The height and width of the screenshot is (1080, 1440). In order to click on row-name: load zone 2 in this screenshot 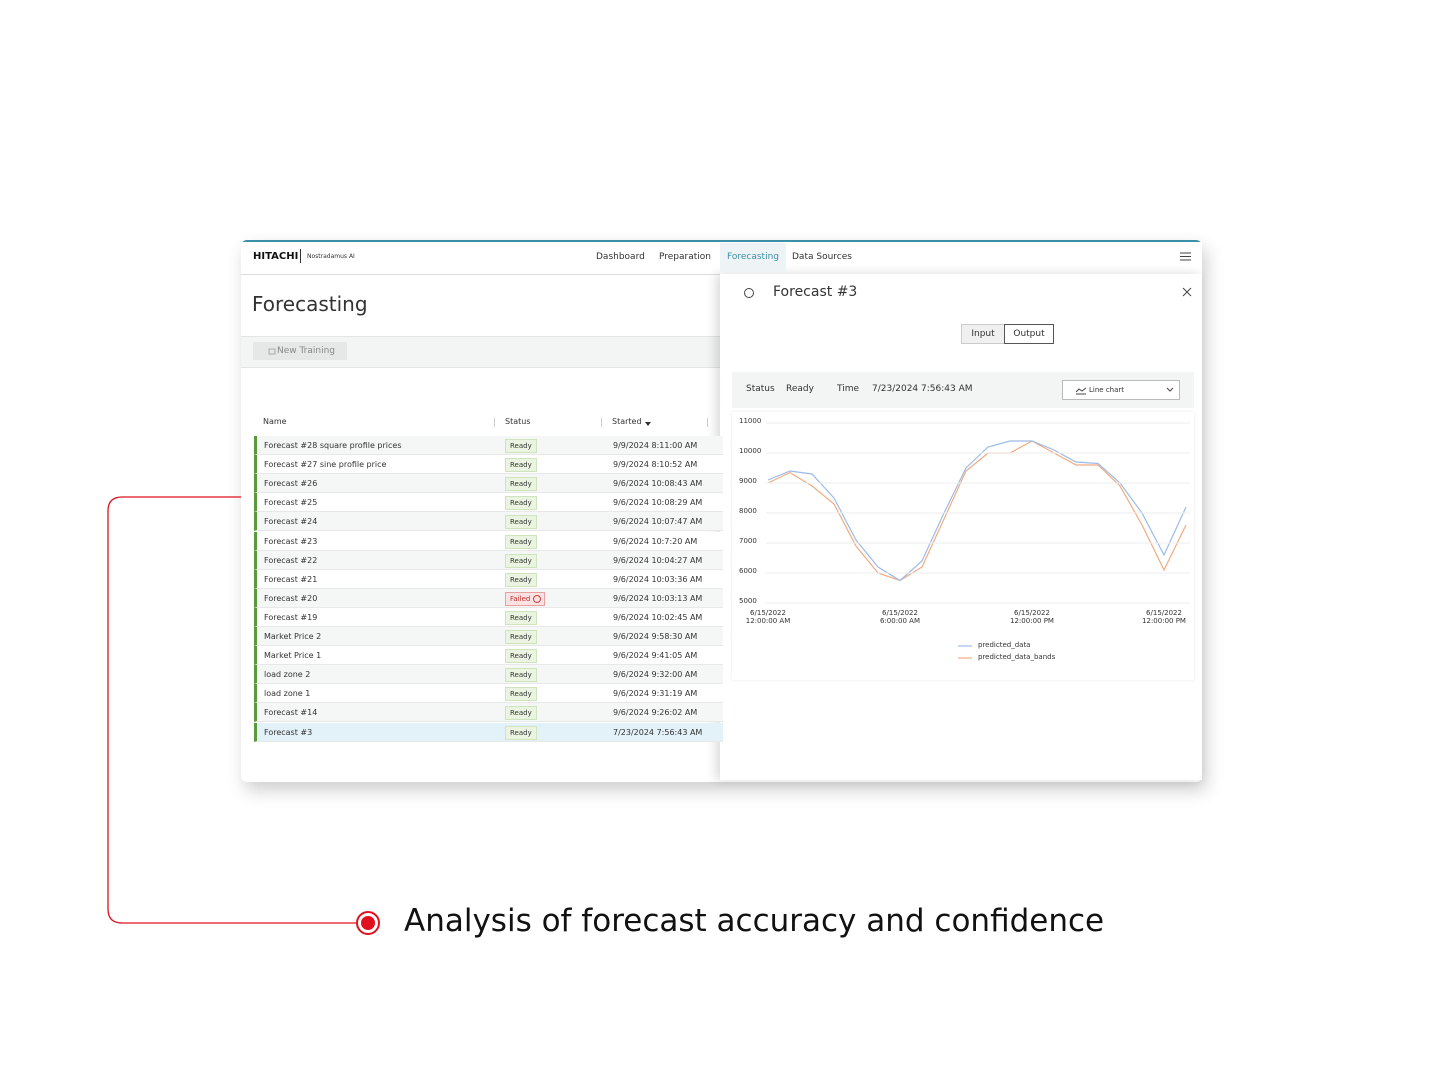, I will do `click(287, 675)`.